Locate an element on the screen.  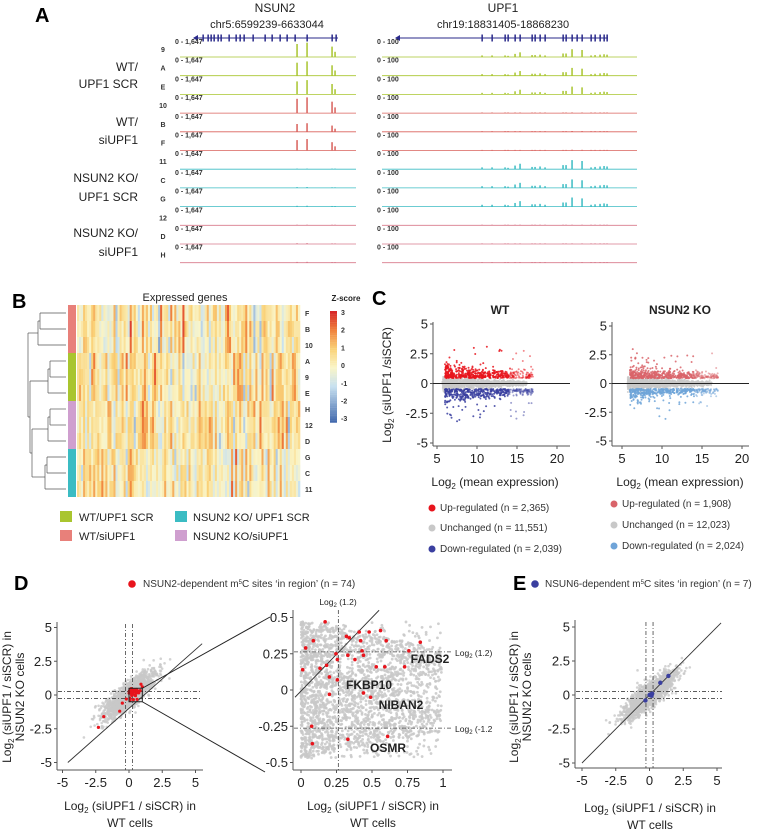
track-scale-label: 0 - 1,647 is located at coordinates (189, 154).